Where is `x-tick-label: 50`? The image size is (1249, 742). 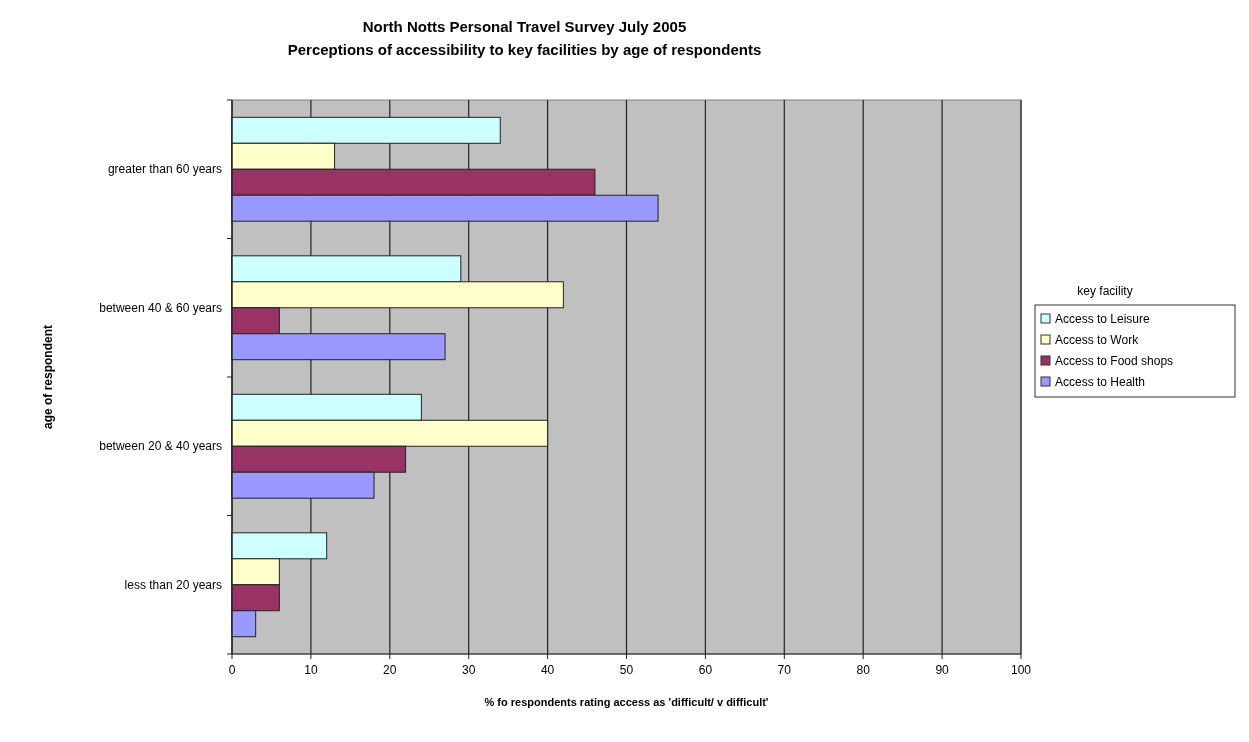
x-tick-label: 50 is located at coordinates (626, 670).